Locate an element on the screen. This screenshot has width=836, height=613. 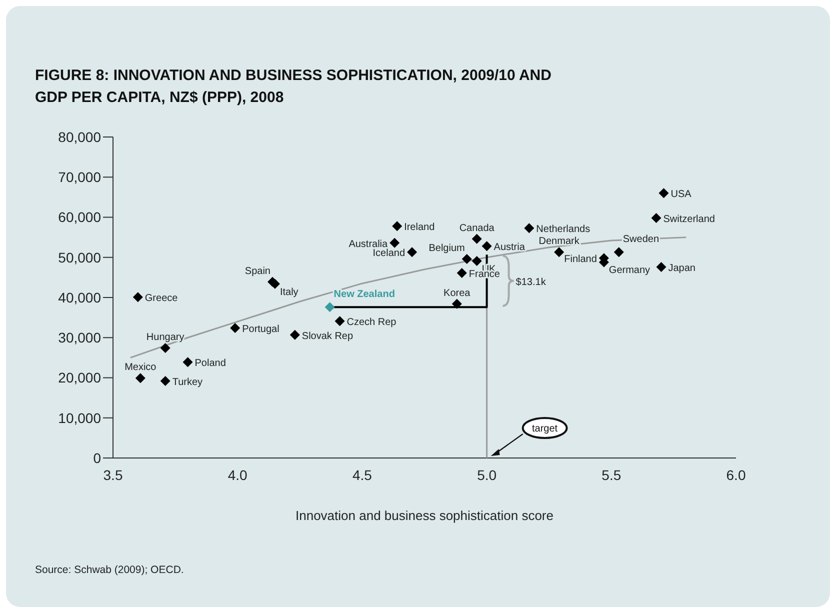
y-tick-label: 80,000 is located at coordinates (80, 136).